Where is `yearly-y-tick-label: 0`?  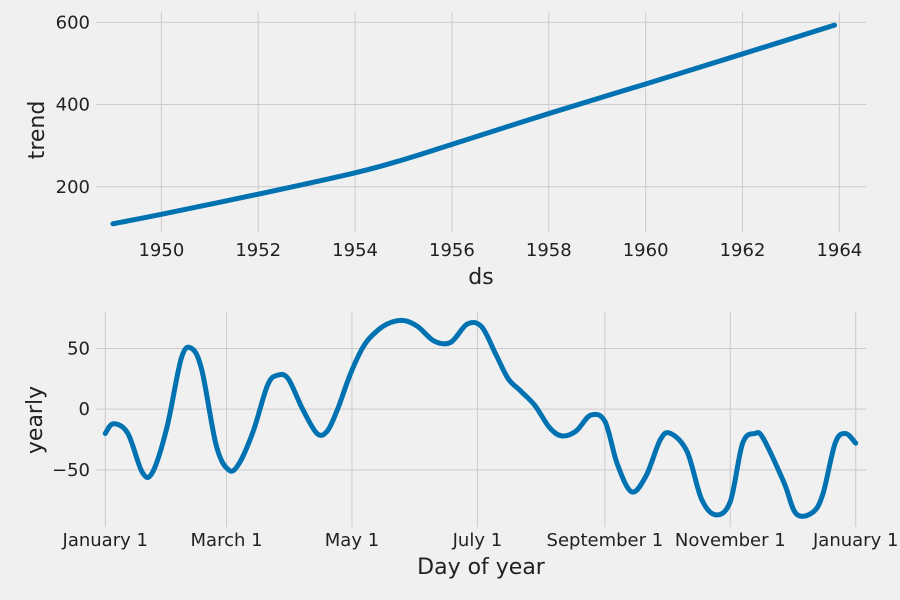
yearly-y-tick-label: 0 is located at coordinates (84, 409).